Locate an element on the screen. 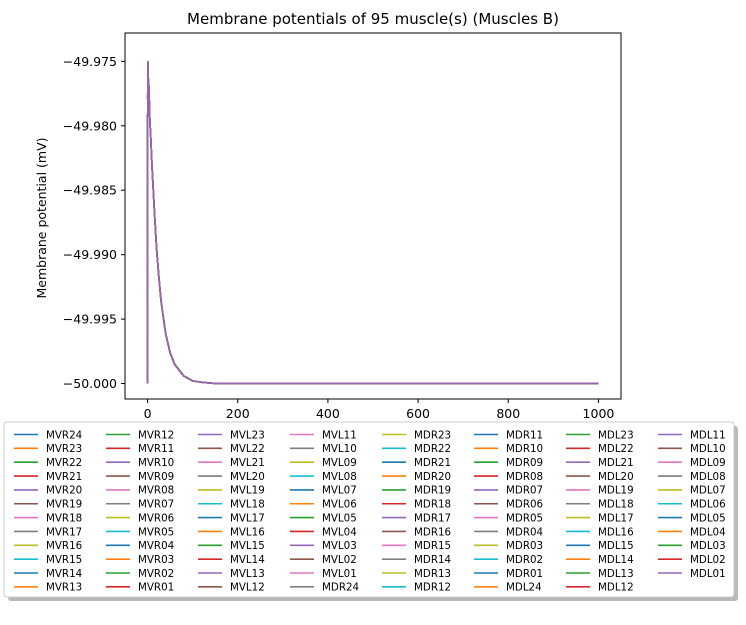 The image size is (746, 625). legend-item: MDR01 is located at coordinates (508, 574).